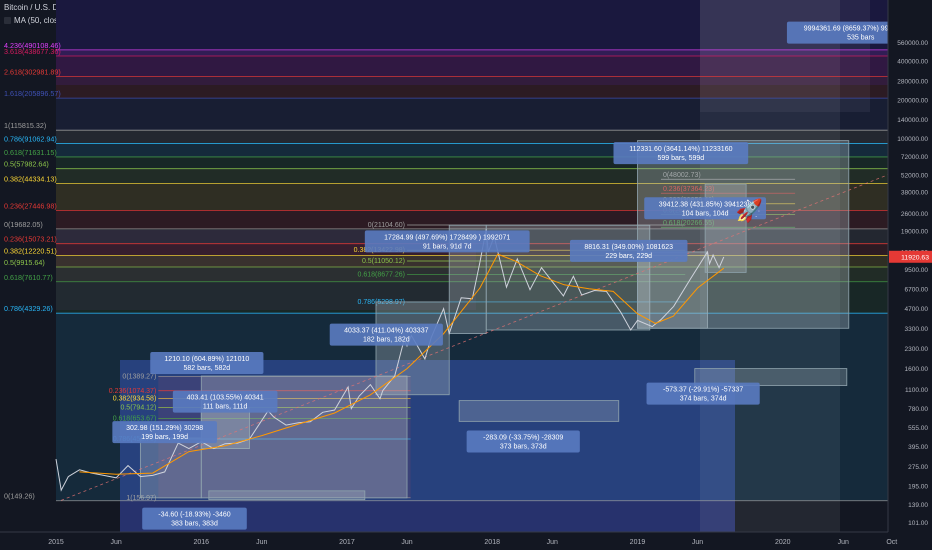 The height and width of the screenshot is (550, 932). Describe the element at coordinates (194, 524) in the screenshot. I see `measure-annotation-bars: 383 bars, 383d` at that location.